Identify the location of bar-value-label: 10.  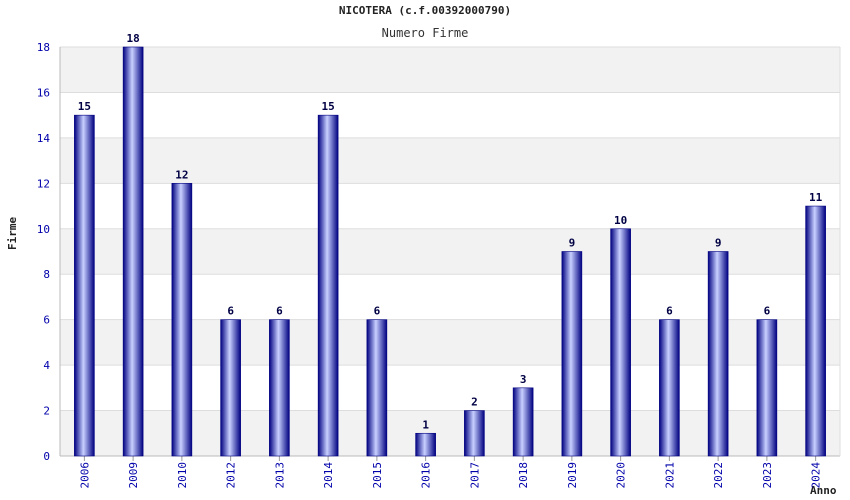
(620, 220).